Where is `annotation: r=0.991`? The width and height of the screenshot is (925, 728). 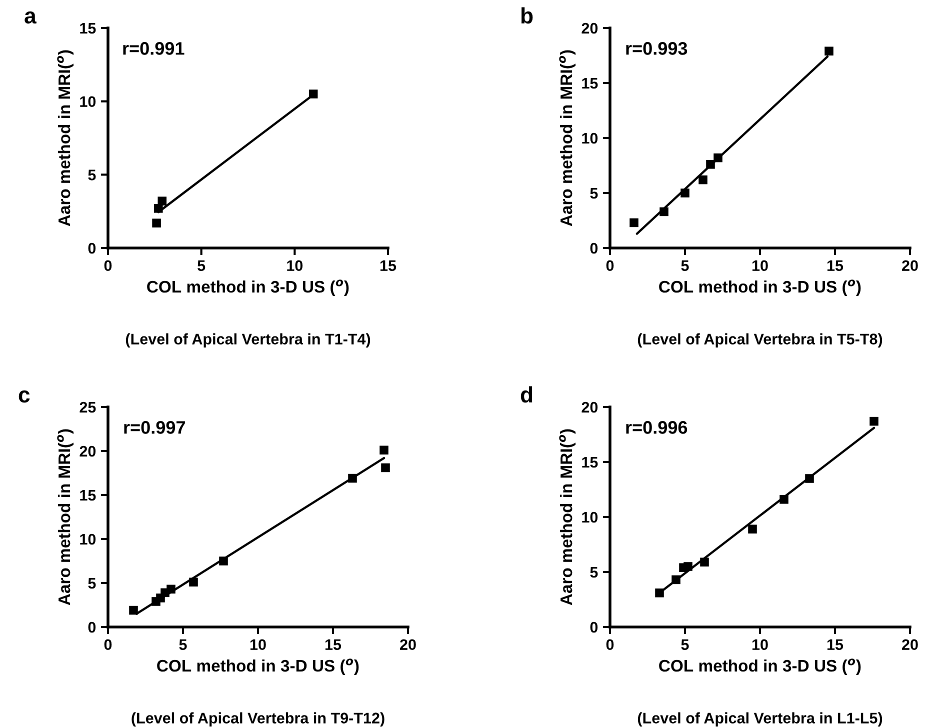
annotation: r=0.991 is located at coordinates (153, 48).